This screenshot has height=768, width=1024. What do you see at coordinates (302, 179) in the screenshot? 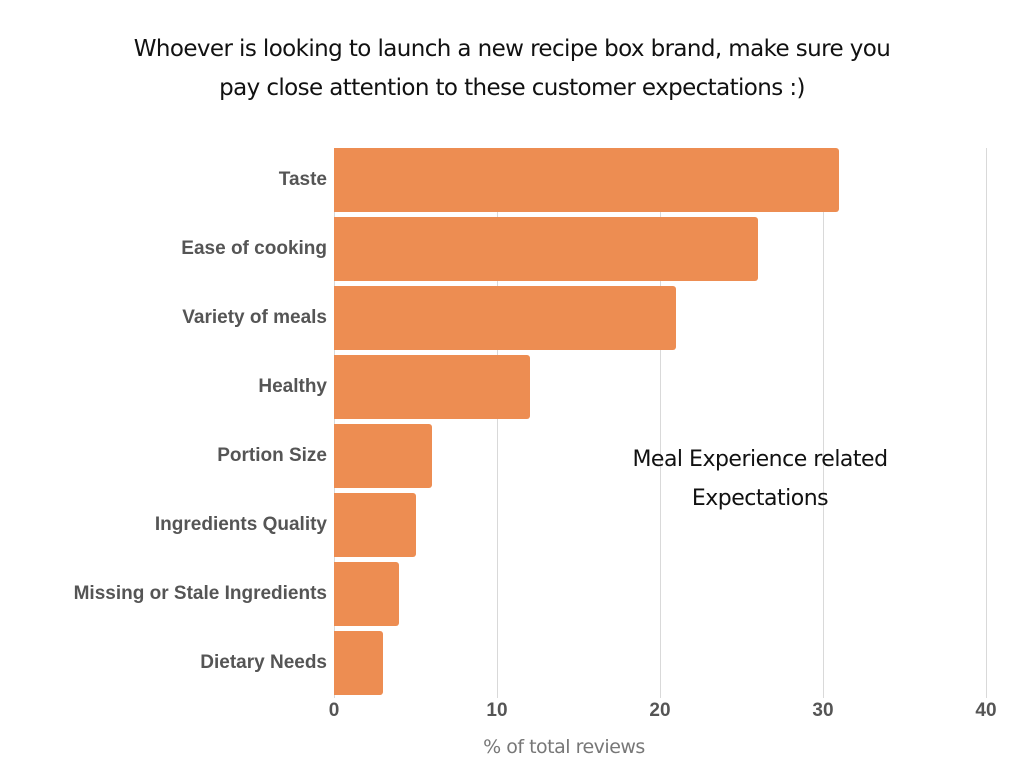
I see `category-label: Taste` at bounding box center [302, 179].